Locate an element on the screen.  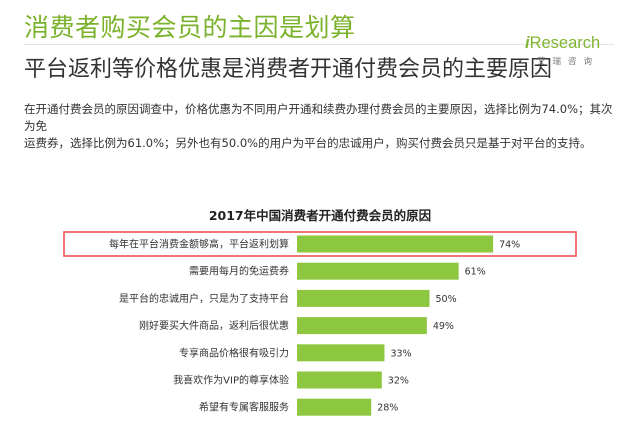
iresearch-logo: iResearch 艾瑞咨询 is located at coordinates (566, 50).